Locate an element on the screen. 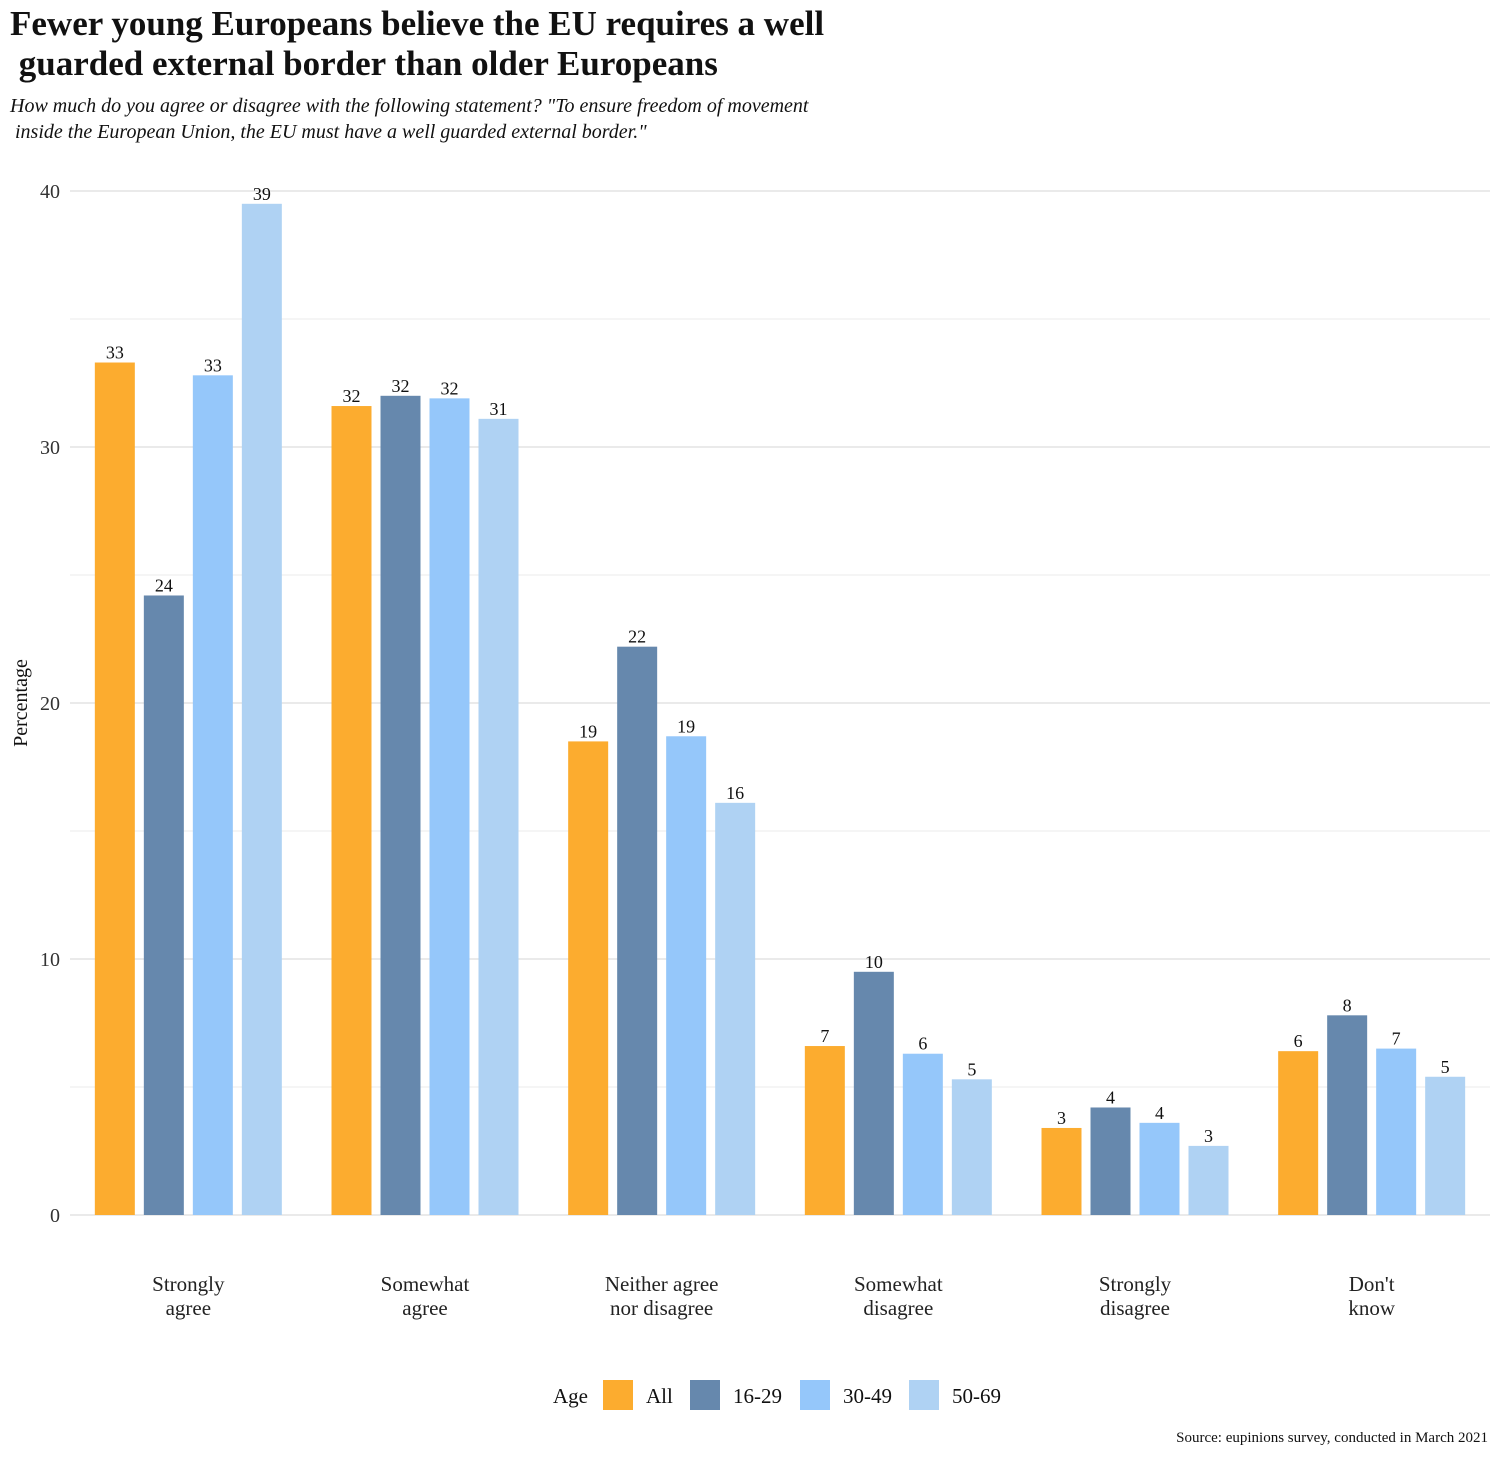 The image size is (1500, 1458). x-tick-label: Somewhat agree is located at coordinates (425, 1296).